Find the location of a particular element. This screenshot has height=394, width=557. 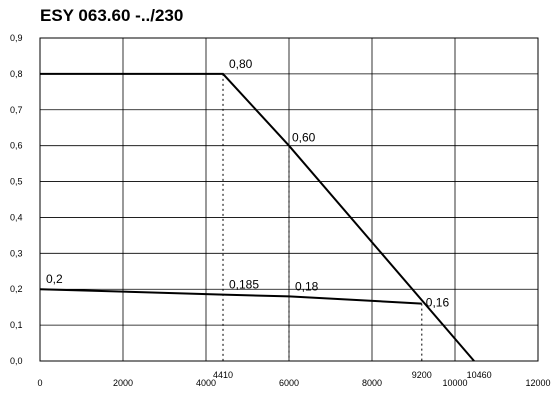

y-tick-label: 0,4 is located at coordinates (16, 217).